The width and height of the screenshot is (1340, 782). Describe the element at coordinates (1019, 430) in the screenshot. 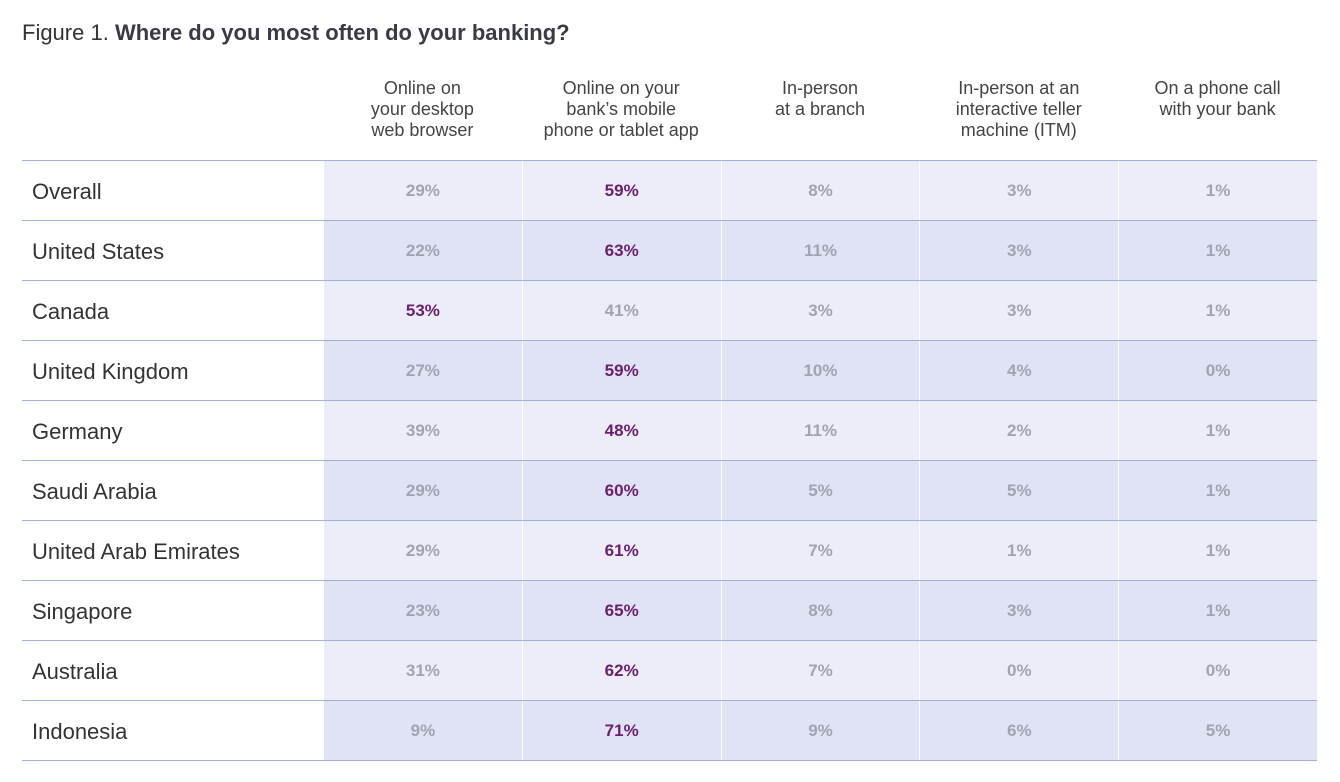

I see `table-cell: 2%` at that location.